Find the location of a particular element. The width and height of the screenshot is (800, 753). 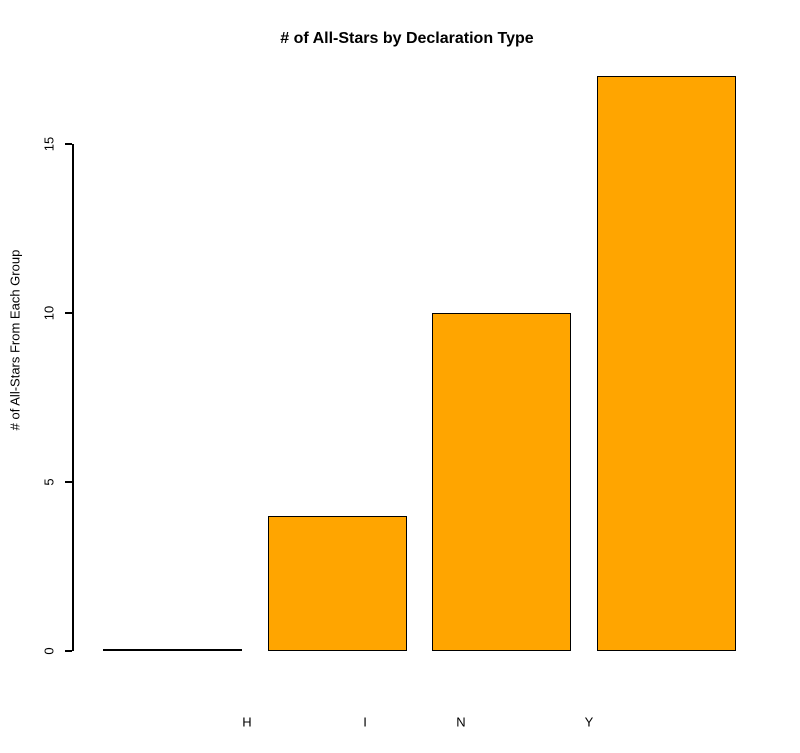

y-tick-label: 5 is located at coordinates (49, 482).